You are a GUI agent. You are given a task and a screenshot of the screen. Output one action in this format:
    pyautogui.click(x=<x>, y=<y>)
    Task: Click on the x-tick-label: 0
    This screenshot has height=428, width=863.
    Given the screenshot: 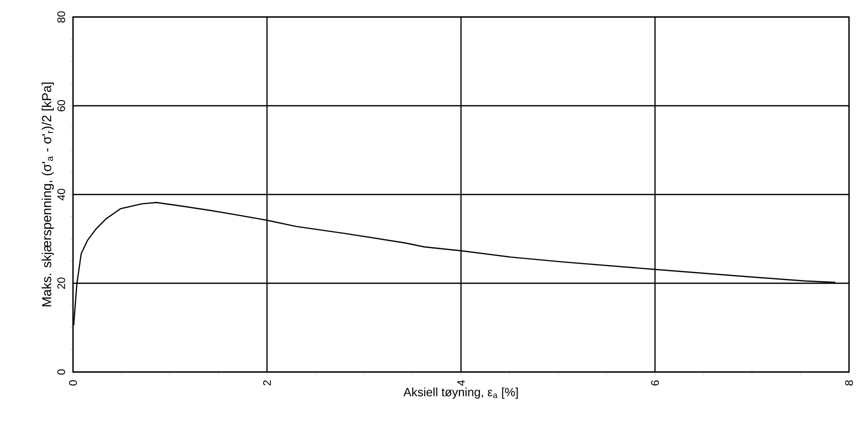 What is the action you would take?
    pyautogui.click(x=73, y=383)
    